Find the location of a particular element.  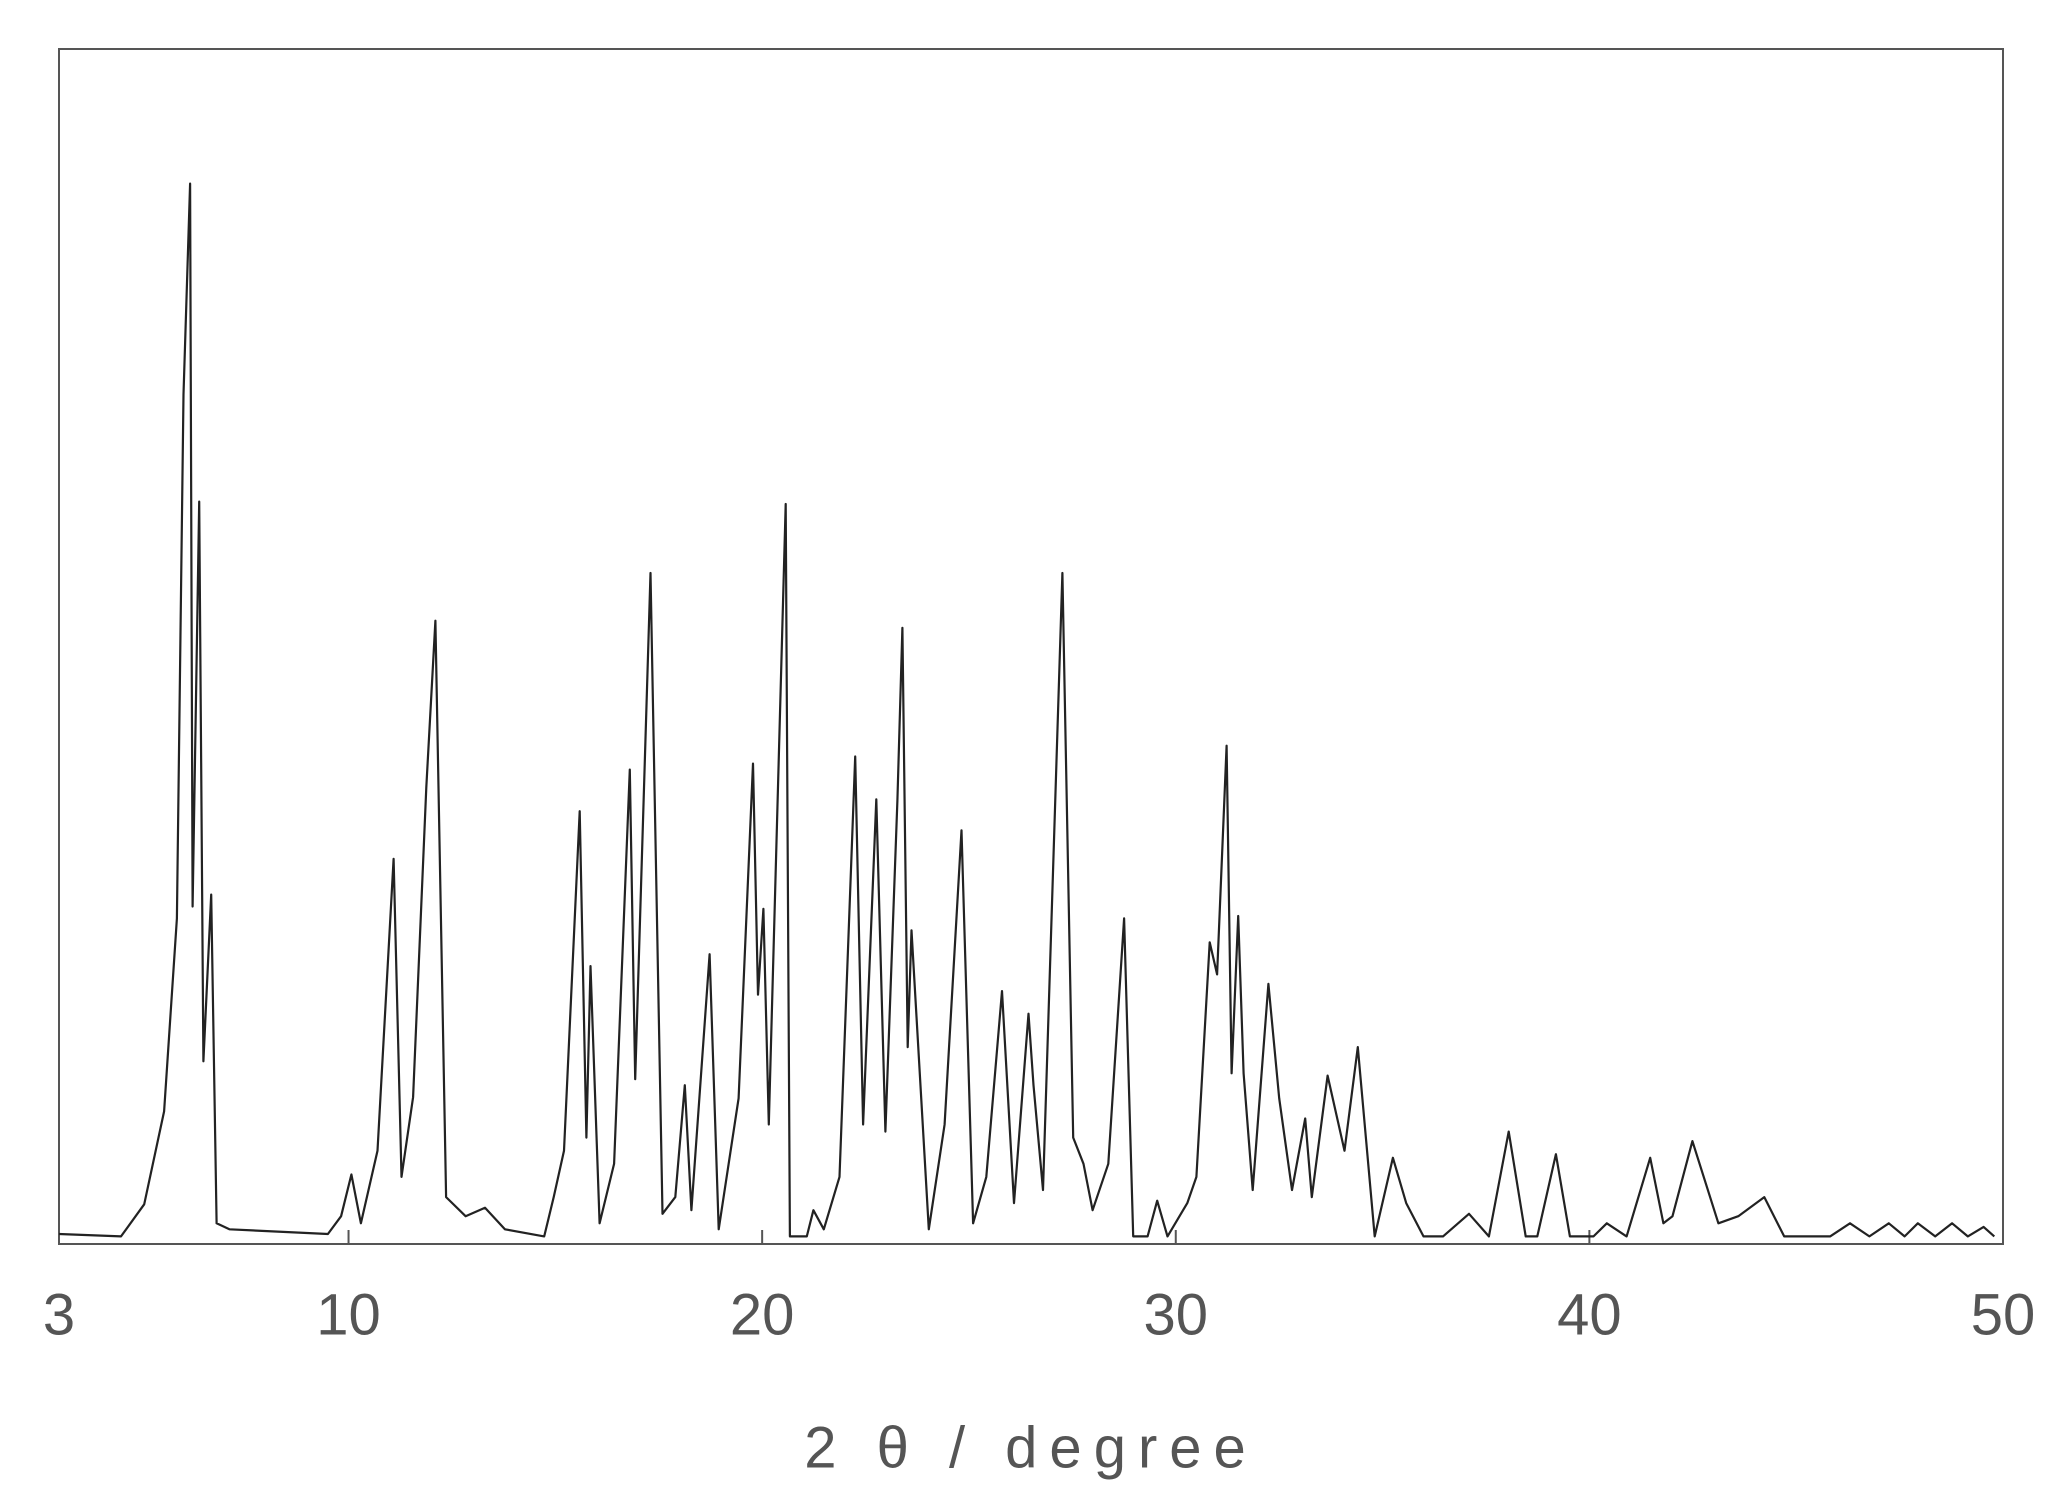

x-tick-label: 20 is located at coordinates (762, 1314).